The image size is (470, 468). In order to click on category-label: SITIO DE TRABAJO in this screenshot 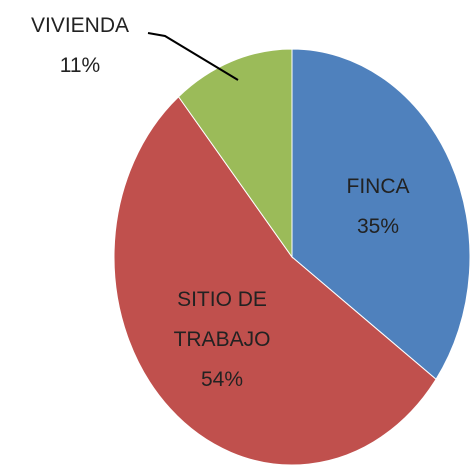, I will do `click(222, 319)`.